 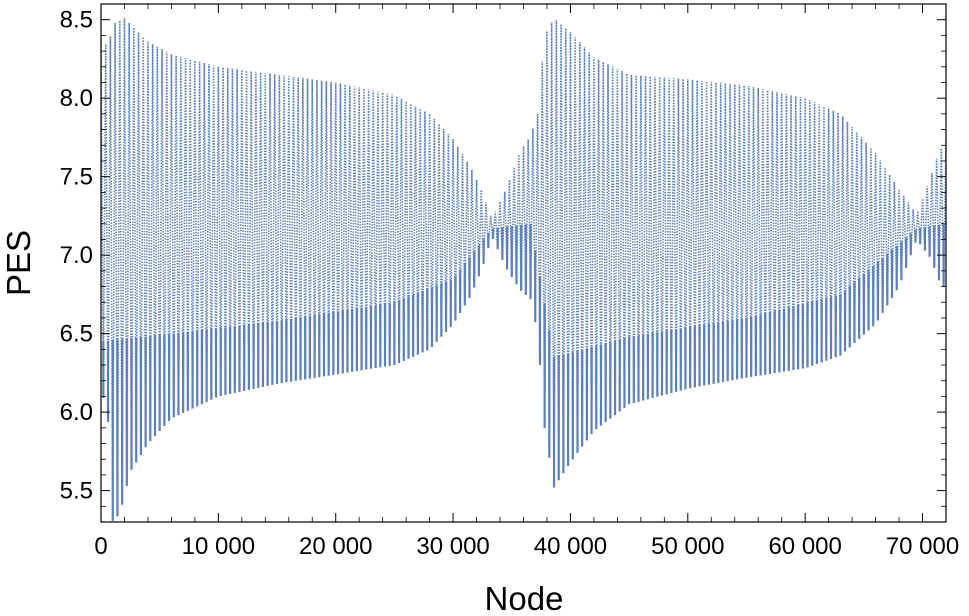 I want to click on x-tick-label: 10 000, so click(x=218, y=546).